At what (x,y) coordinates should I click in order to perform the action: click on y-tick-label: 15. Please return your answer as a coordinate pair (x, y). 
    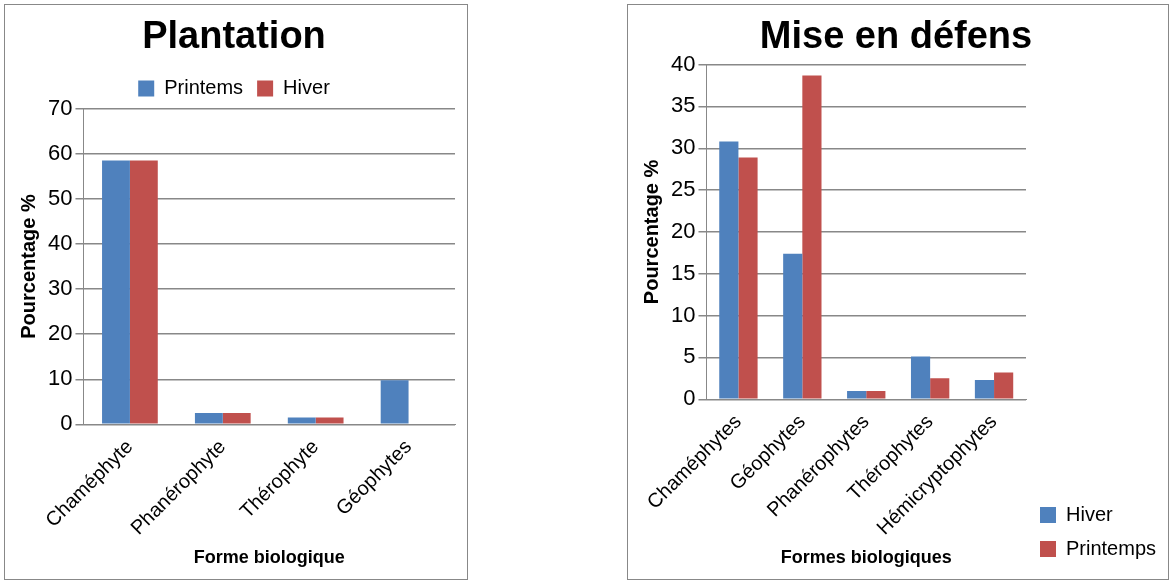
    Looking at the image, I should click on (683, 272).